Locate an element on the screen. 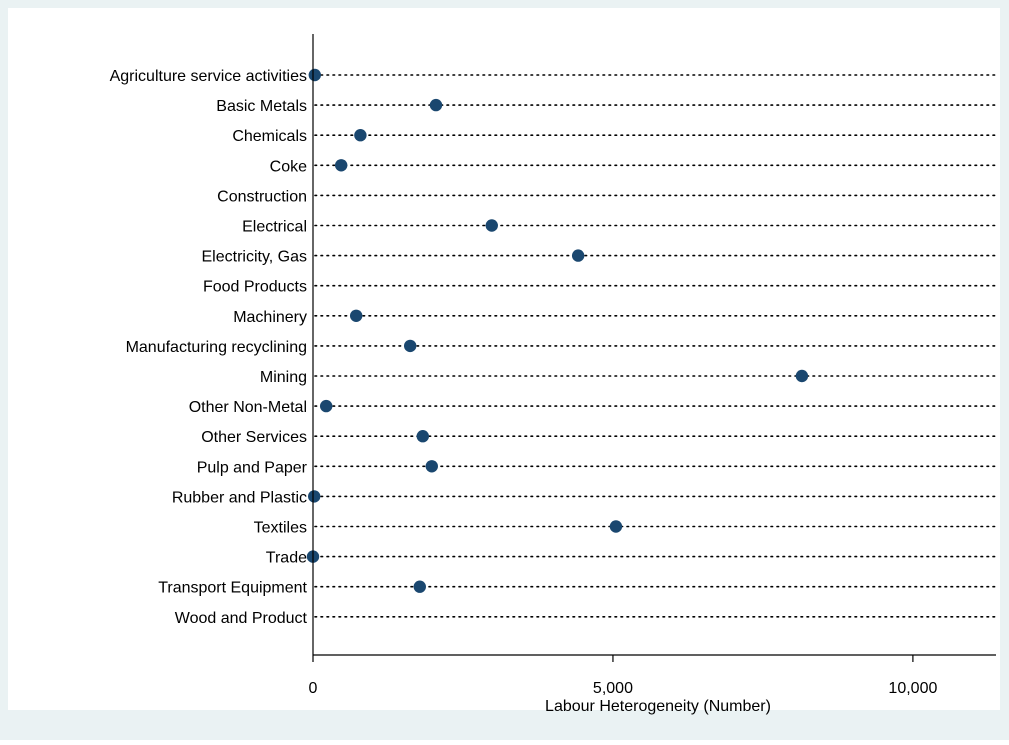  category-label: Trade is located at coordinates (286, 558).